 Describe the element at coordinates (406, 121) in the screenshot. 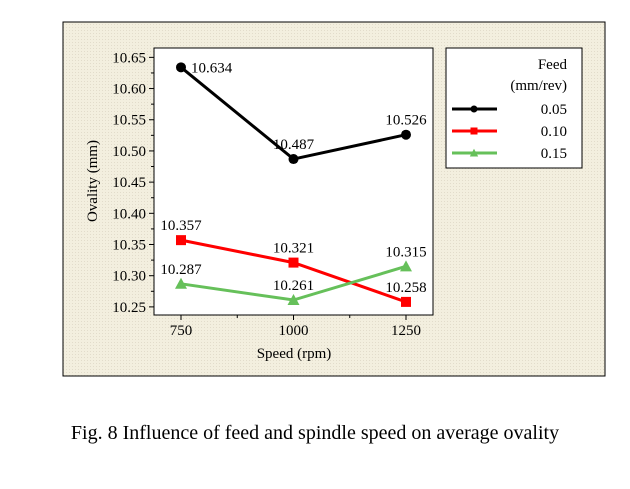

I see `data-label: 10.526` at that location.